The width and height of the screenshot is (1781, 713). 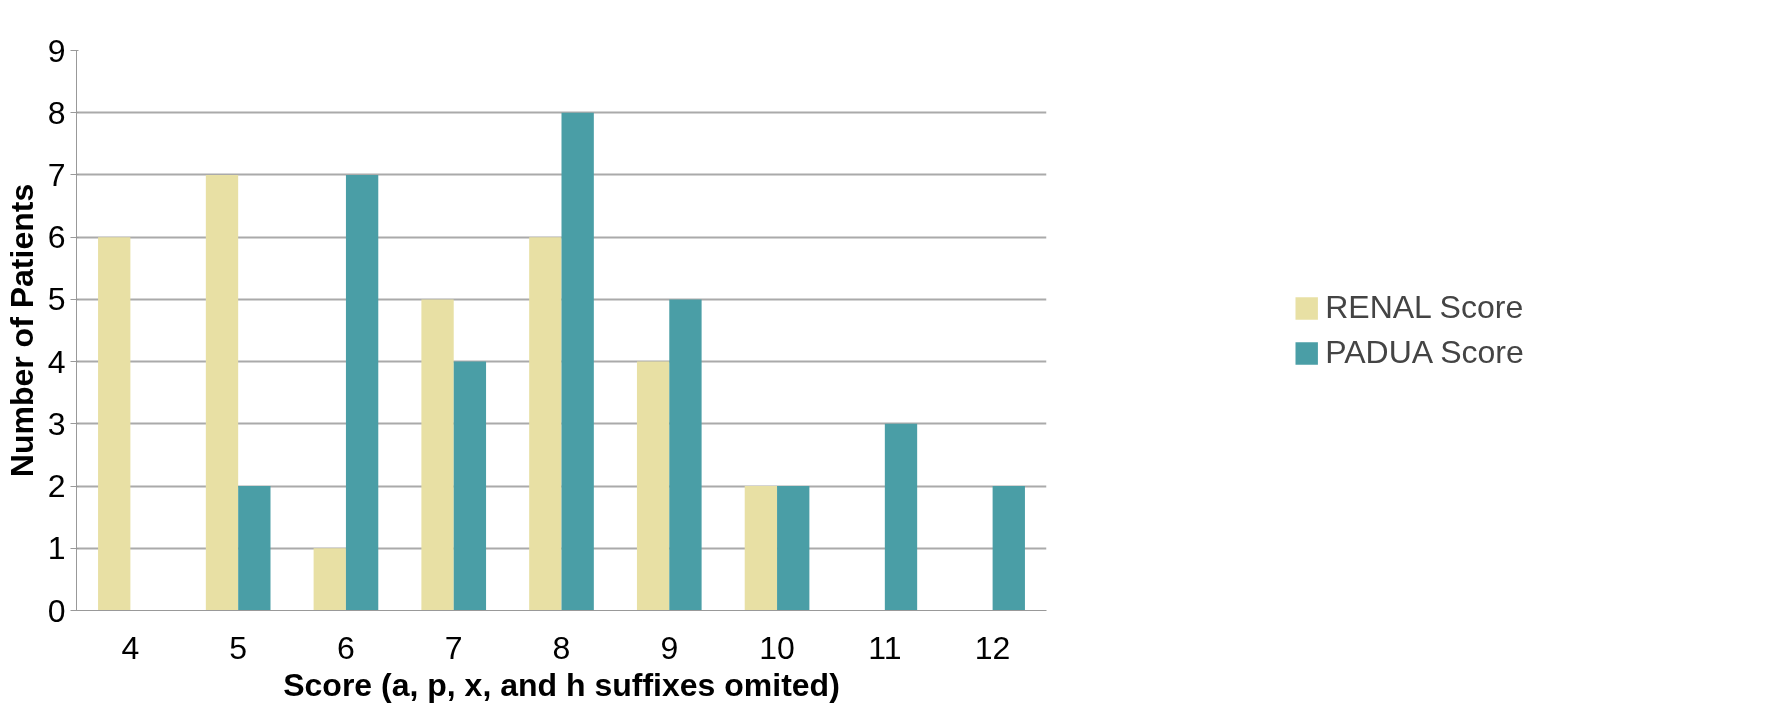 What do you see at coordinates (56, 299) in the screenshot?
I see `y-tick-label: 5` at bounding box center [56, 299].